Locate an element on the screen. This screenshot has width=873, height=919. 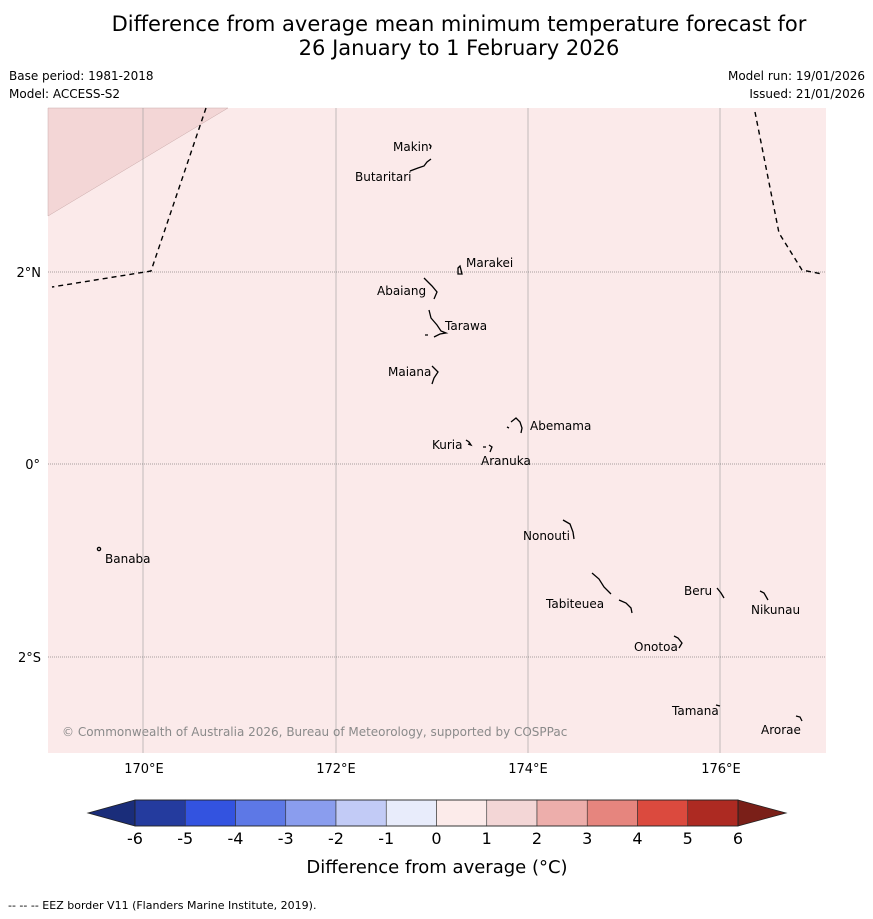
label-abaiang: Abaiang is located at coordinates (401, 291).